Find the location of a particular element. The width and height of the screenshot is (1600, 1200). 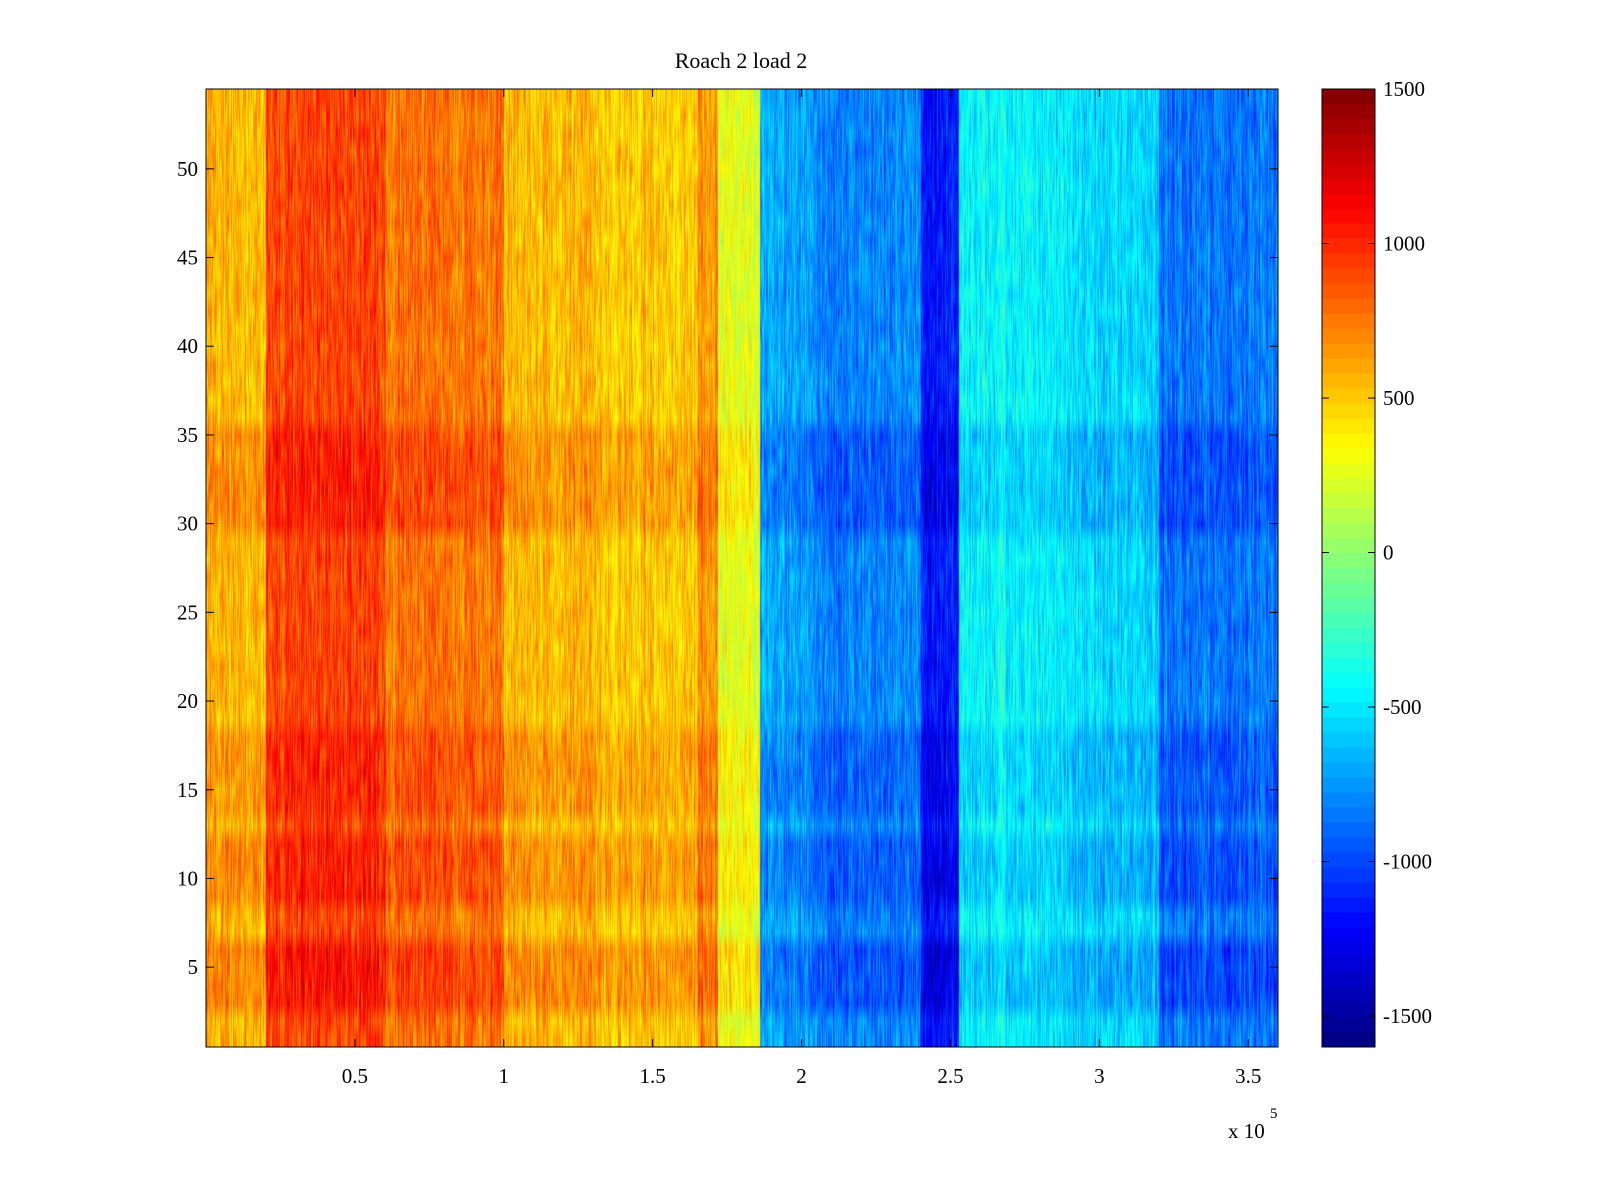

y-tick-label: 20 is located at coordinates (187, 701).